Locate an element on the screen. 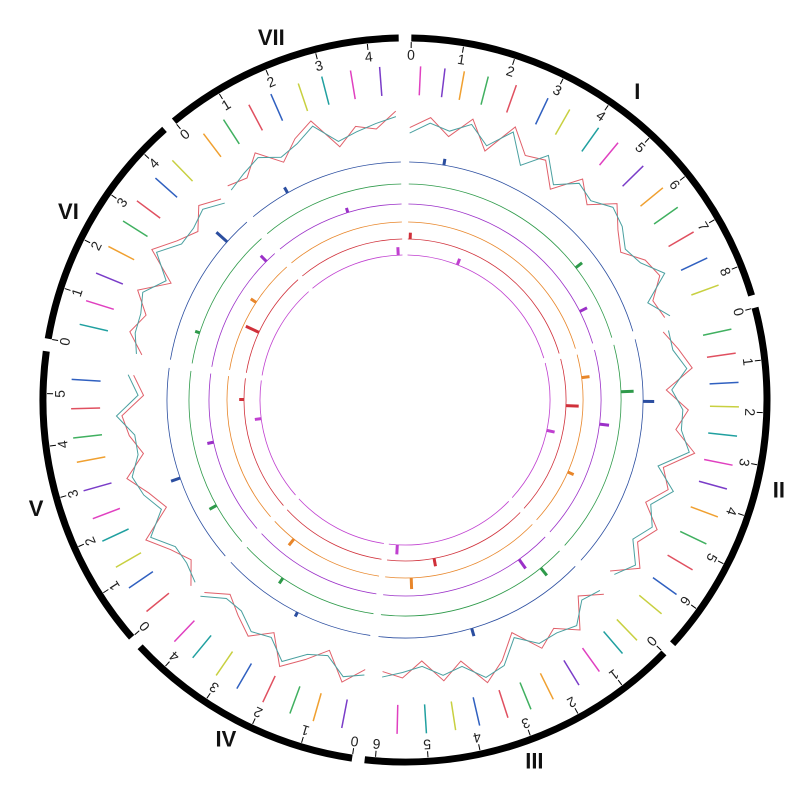 Image resolution: width=811 pixels, height=800 pixels. chromosome-label: I is located at coordinates (637, 91).